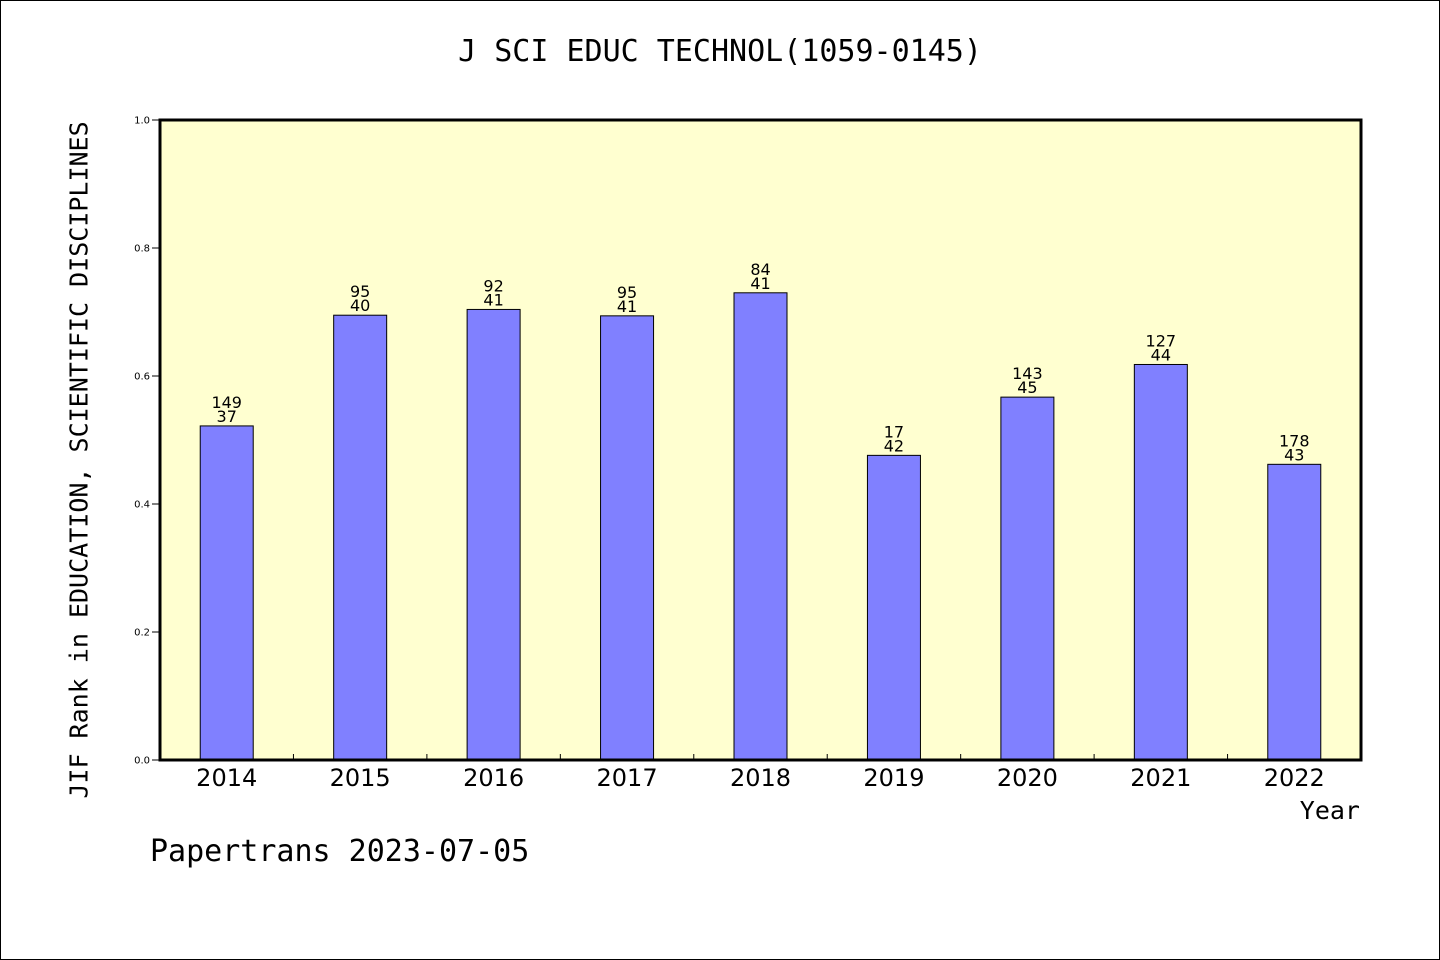 The width and height of the screenshot is (1440, 960). Describe the element at coordinates (142, 121) in the screenshot. I see `y-tick-label: 1.0` at that location.